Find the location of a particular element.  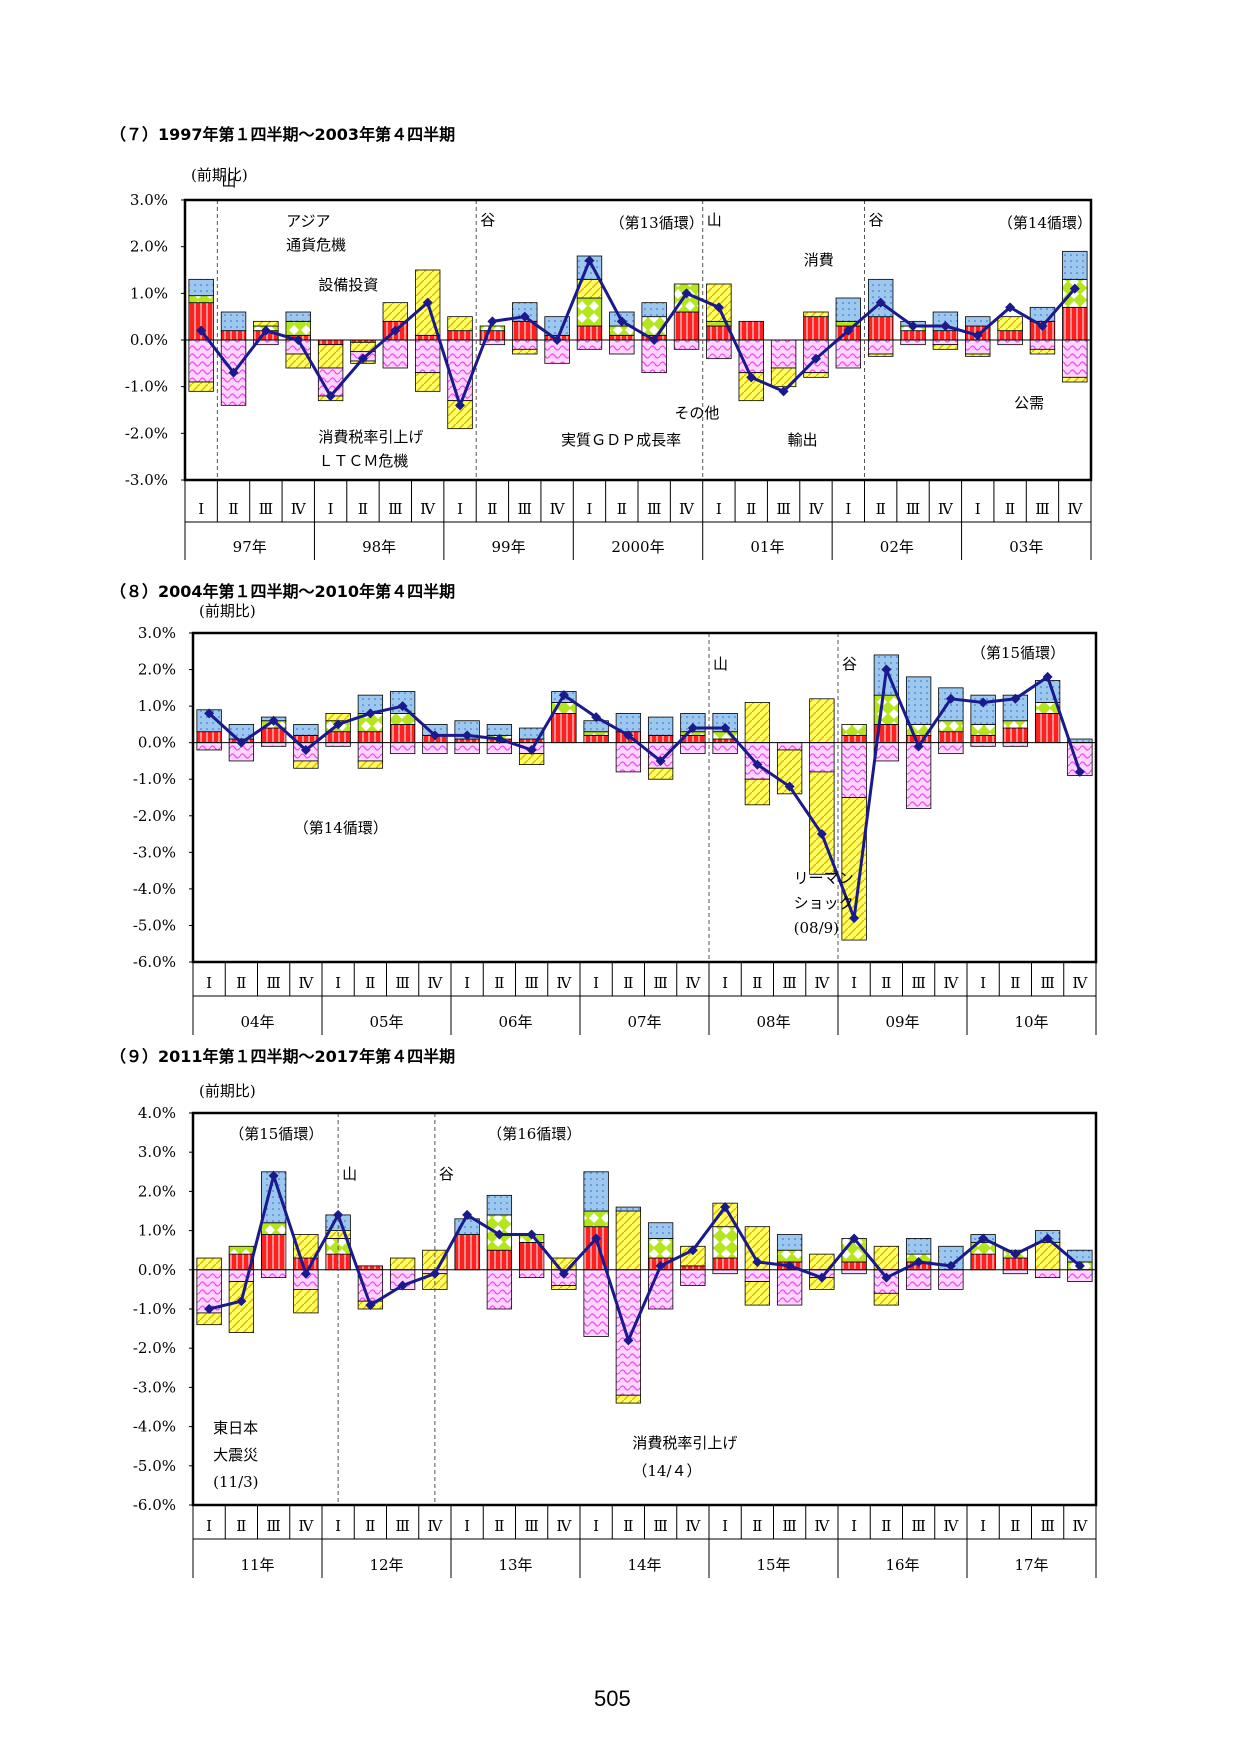

year-tick-label: 14年 is located at coordinates (644, 1565).